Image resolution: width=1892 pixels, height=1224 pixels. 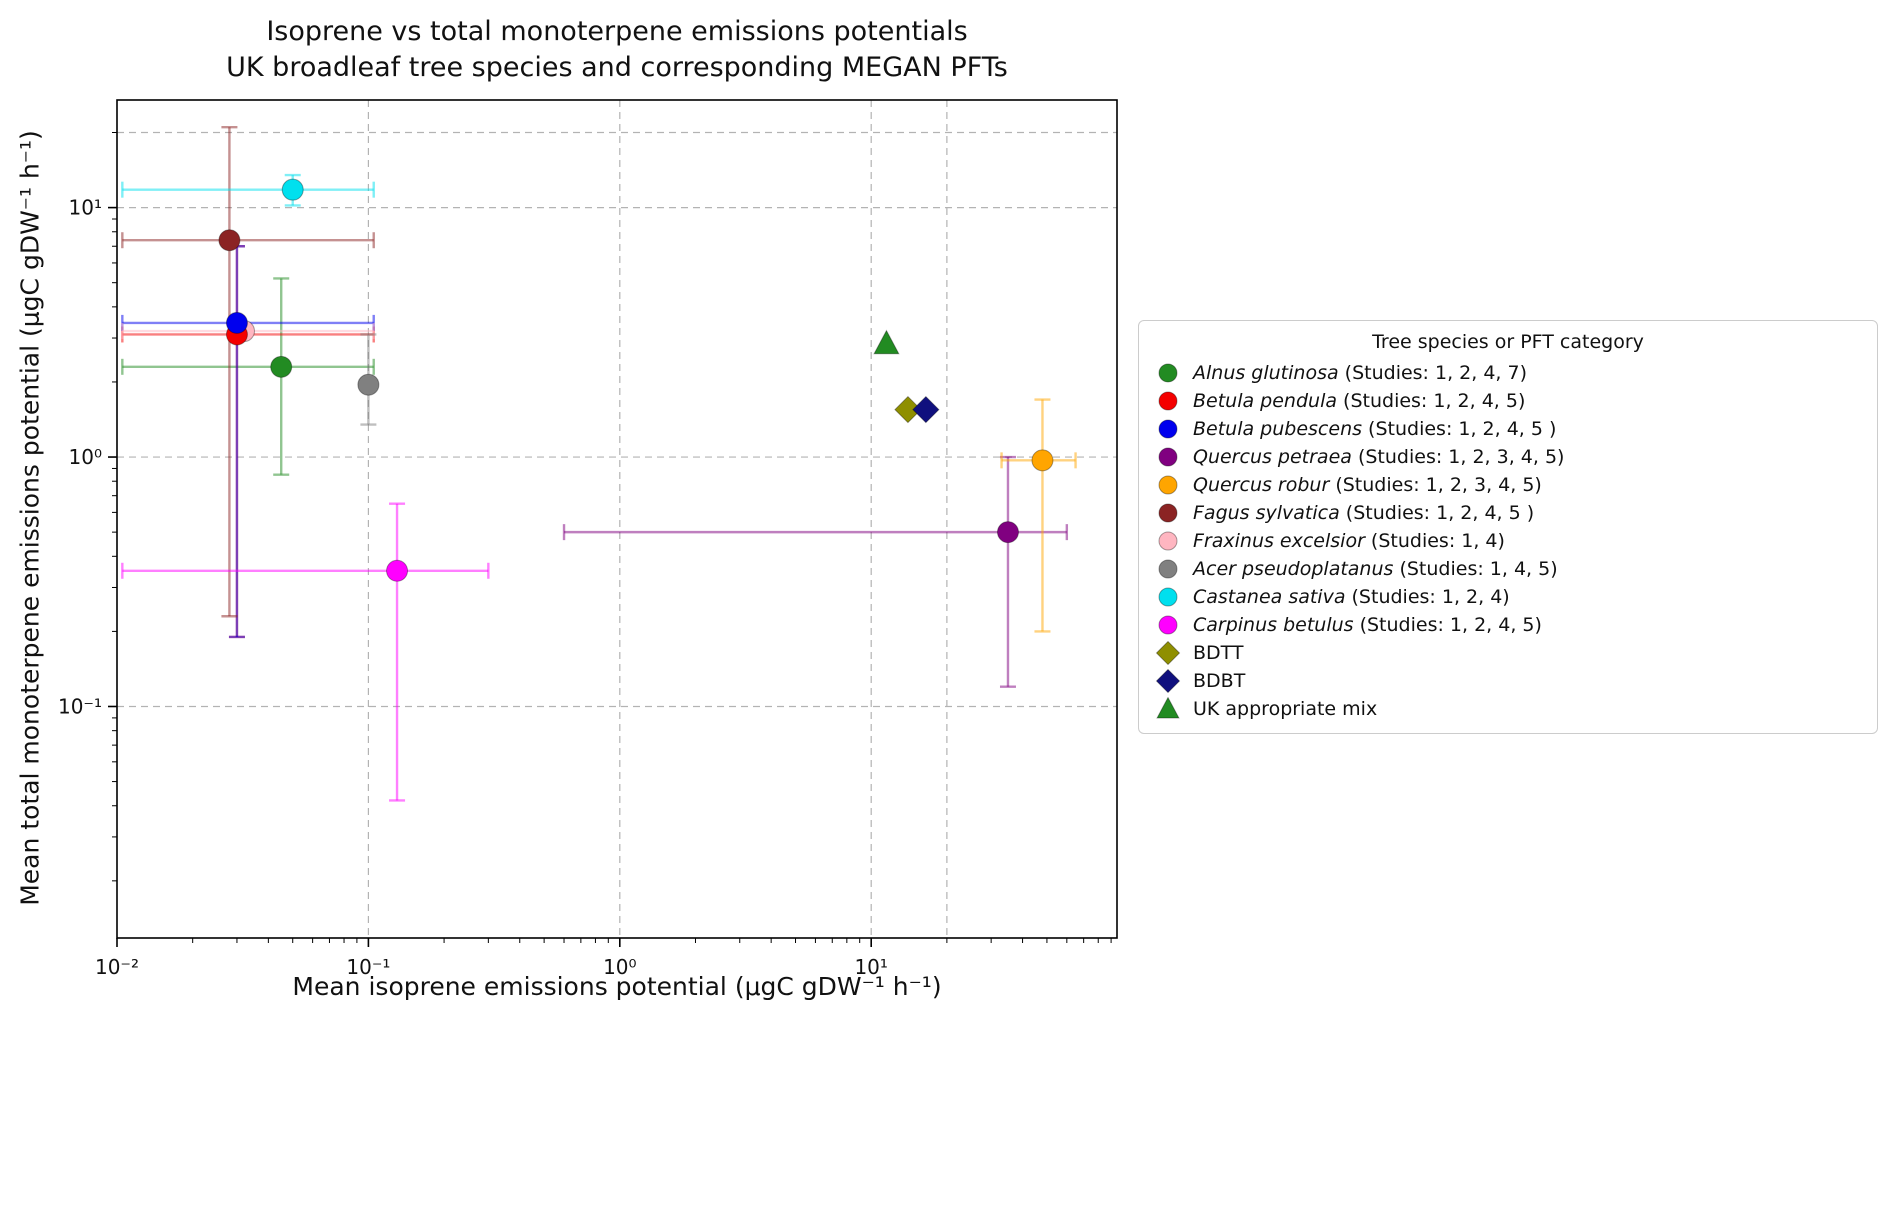 I want to click on legend-item-uk-appropriate-mix: UK appropriate mix, so click(x=1508, y=709).